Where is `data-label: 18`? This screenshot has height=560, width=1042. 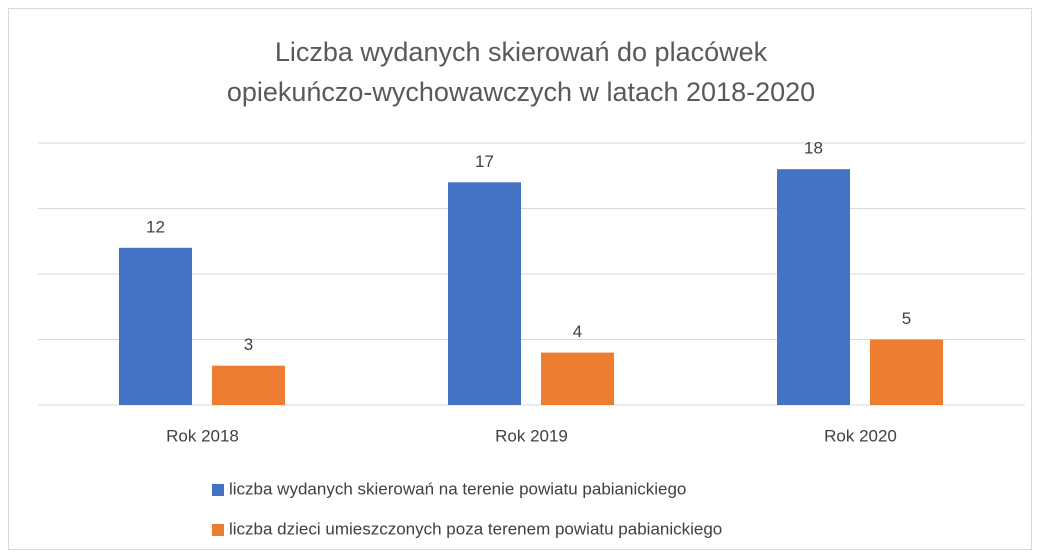
data-label: 18 is located at coordinates (813, 148).